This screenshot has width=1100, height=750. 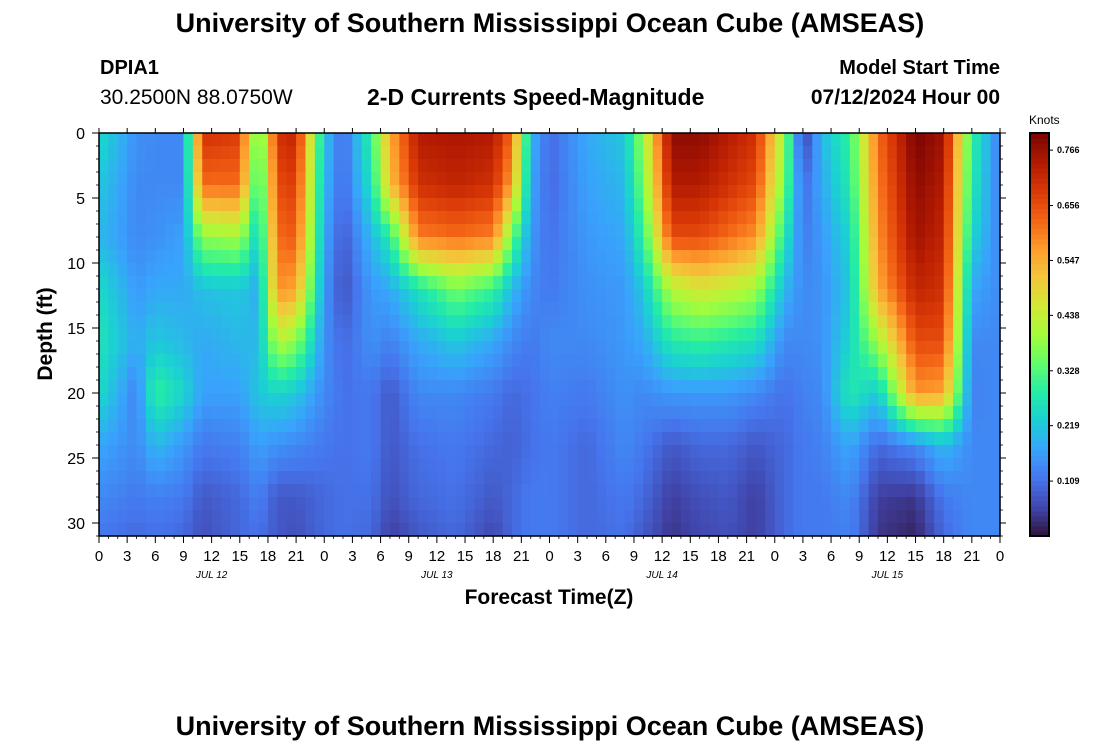 I want to click on x-tick-label: 21, so click(x=746, y=556).